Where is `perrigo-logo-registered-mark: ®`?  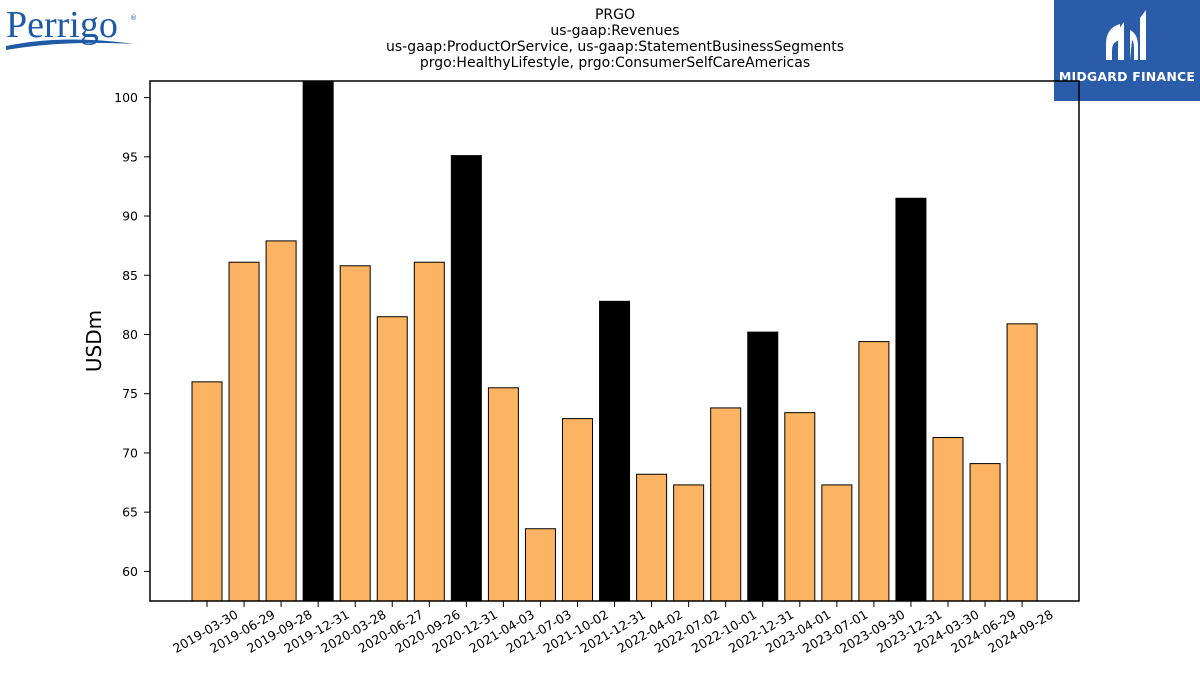 perrigo-logo-registered-mark: ® is located at coordinates (133, 18).